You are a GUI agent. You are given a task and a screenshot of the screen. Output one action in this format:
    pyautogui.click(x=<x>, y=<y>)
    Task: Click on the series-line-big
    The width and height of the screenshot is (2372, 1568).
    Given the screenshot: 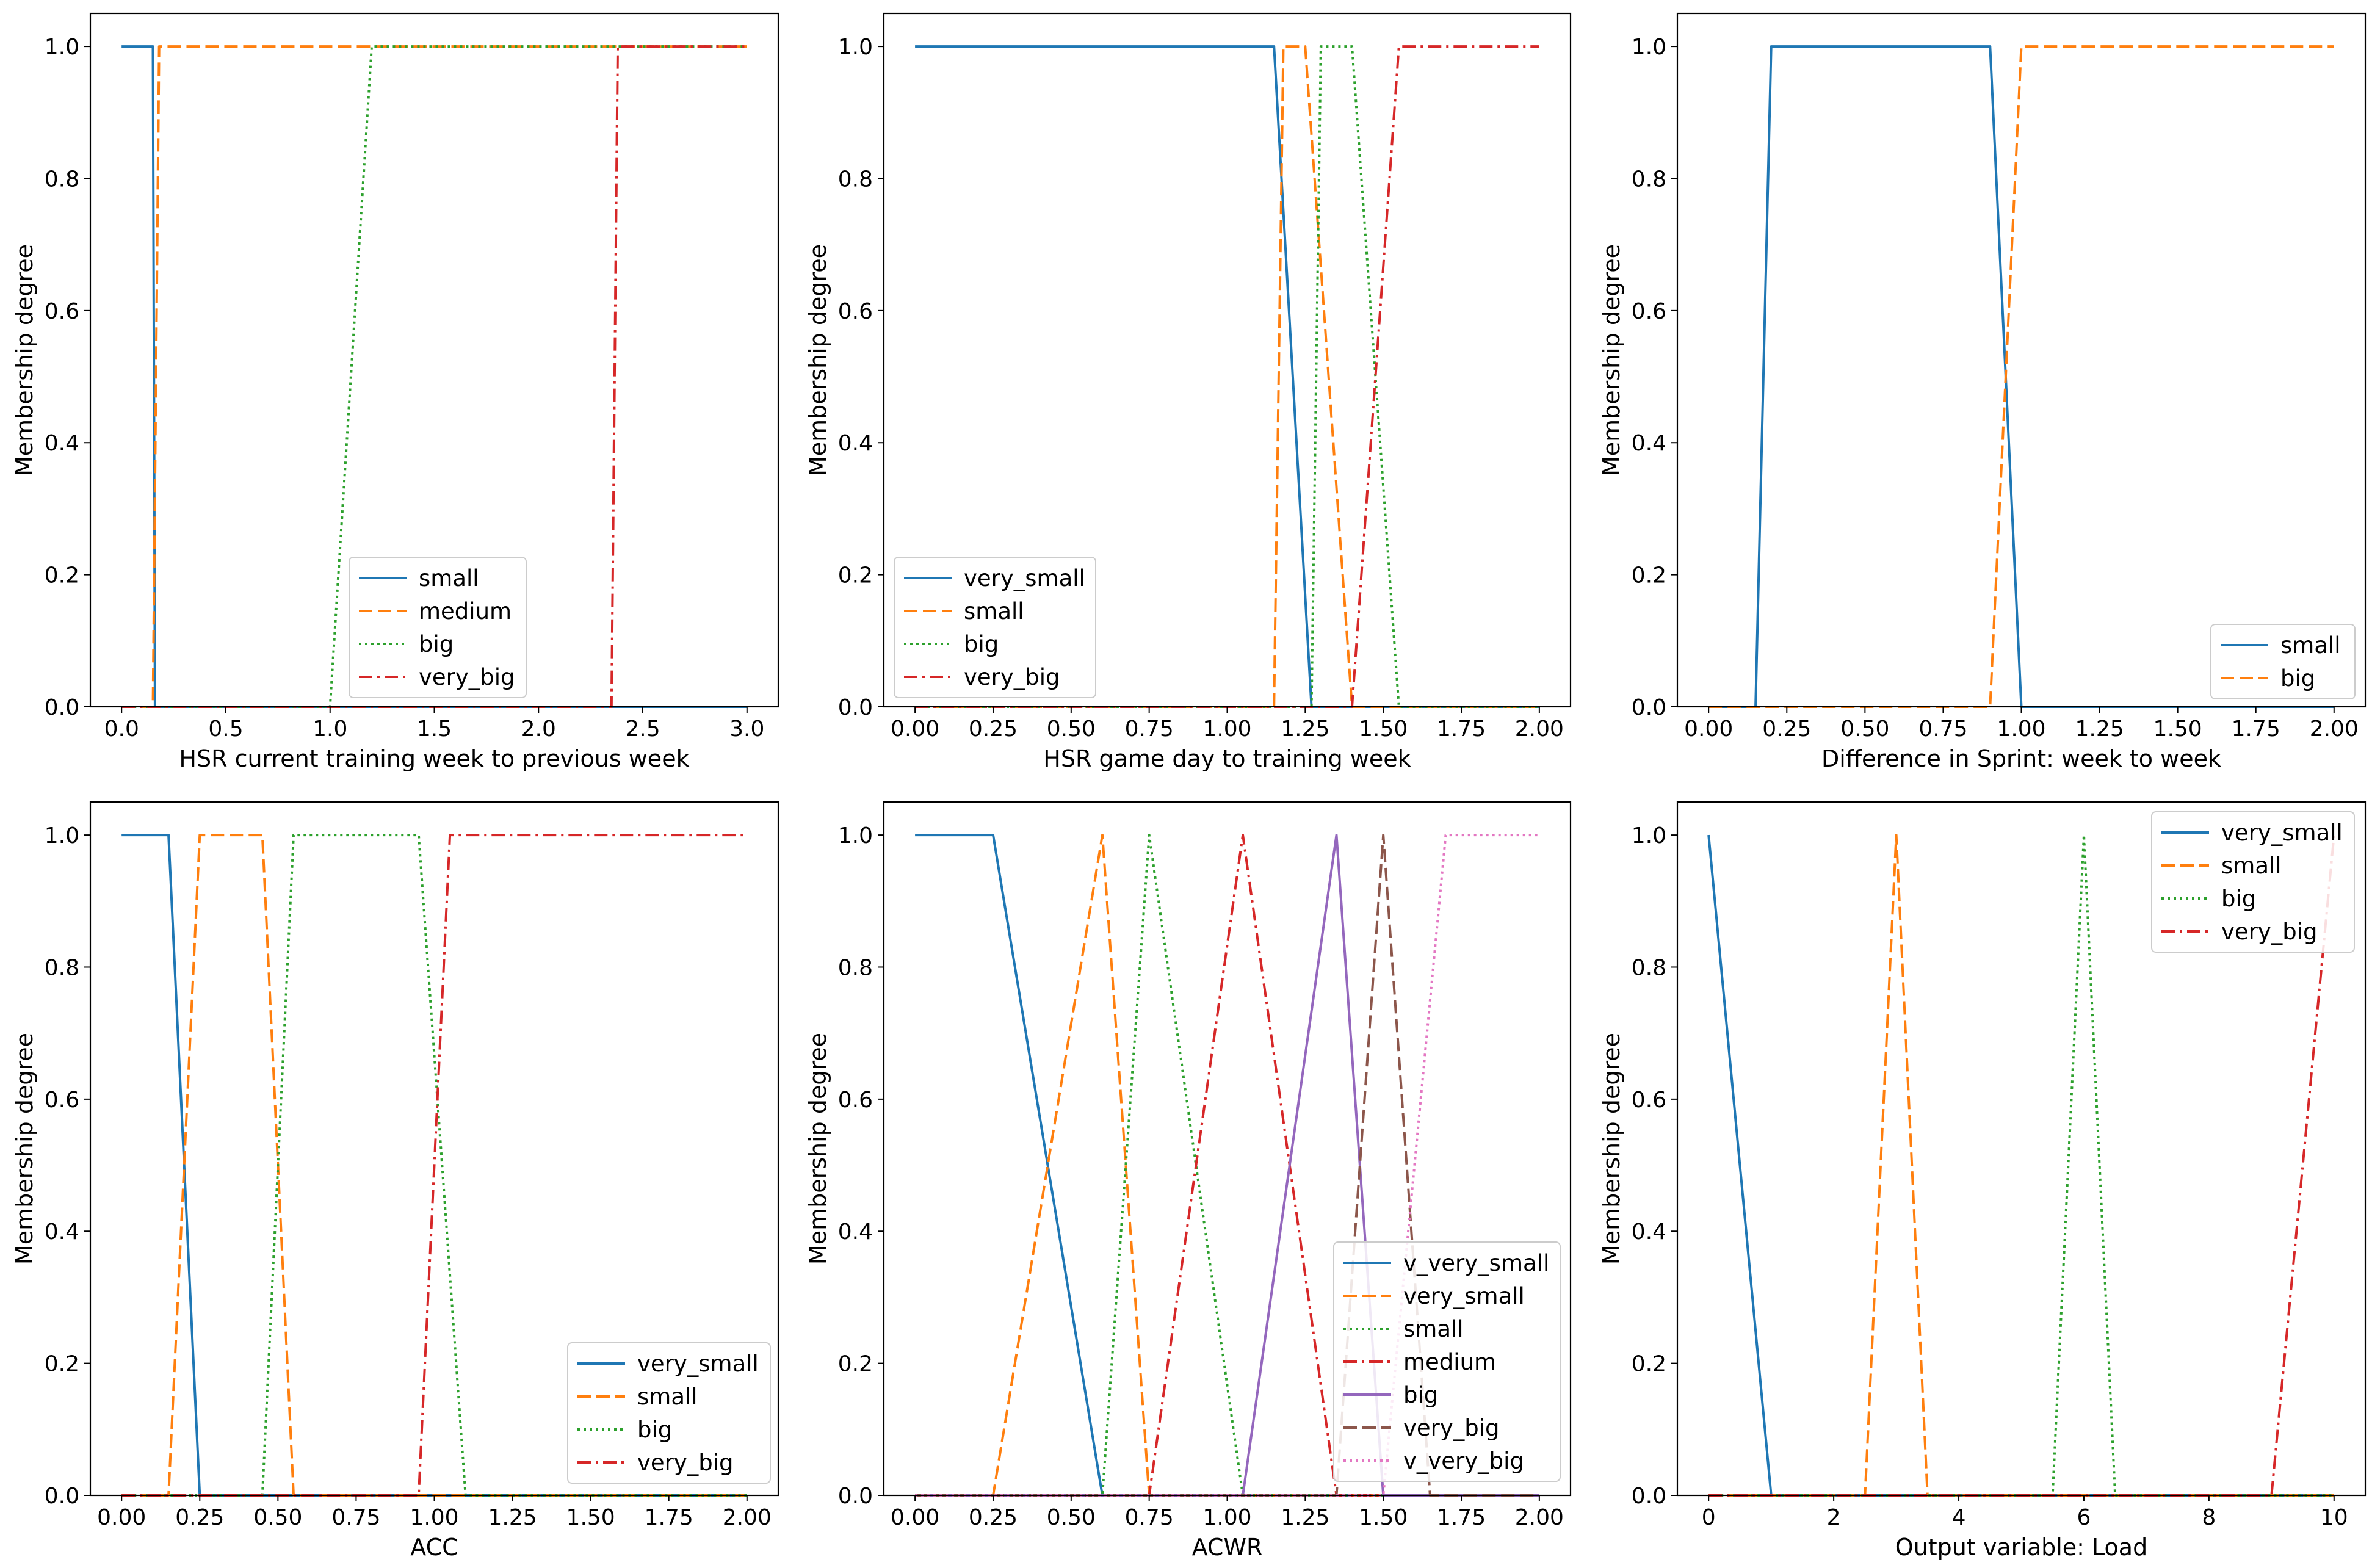 What is the action you would take?
    pyautogui.click(x=2021, y=377)
    